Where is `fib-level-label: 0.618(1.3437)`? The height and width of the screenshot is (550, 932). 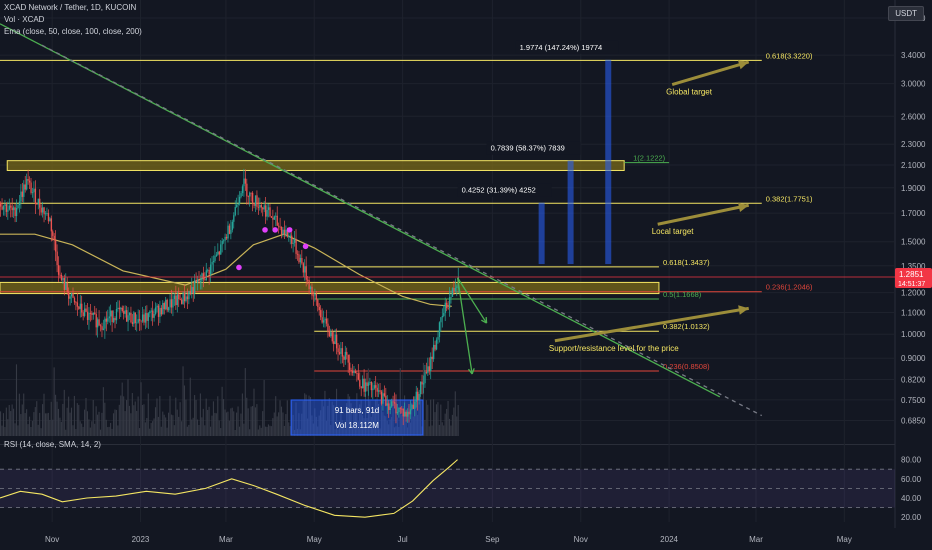 fib-level-label: 0.618(1.3437) is located at coordinates (686, 262).